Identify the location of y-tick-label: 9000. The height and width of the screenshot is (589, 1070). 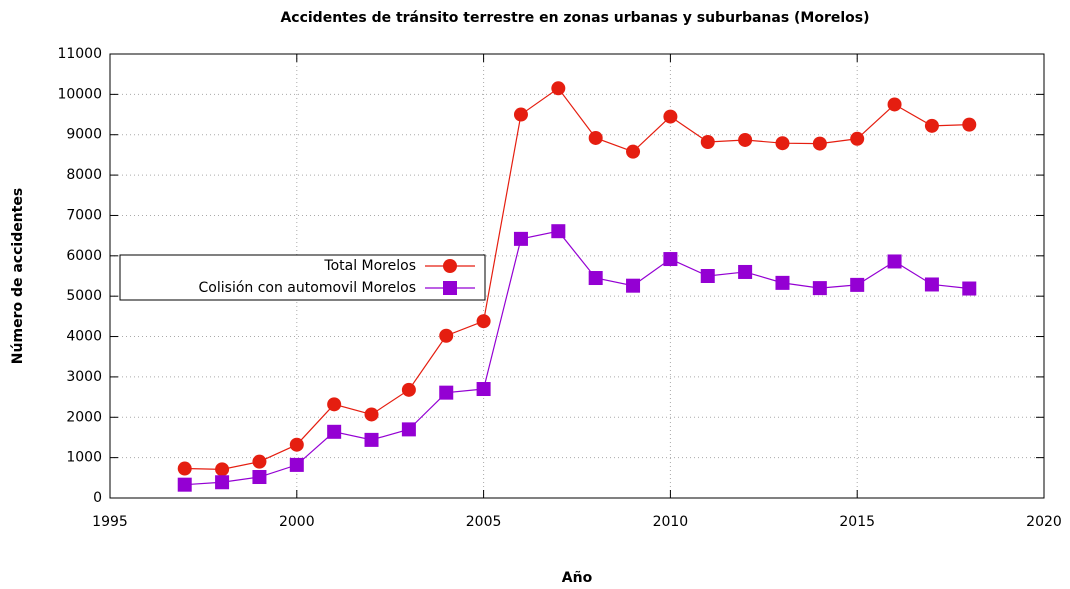
(84, 135).